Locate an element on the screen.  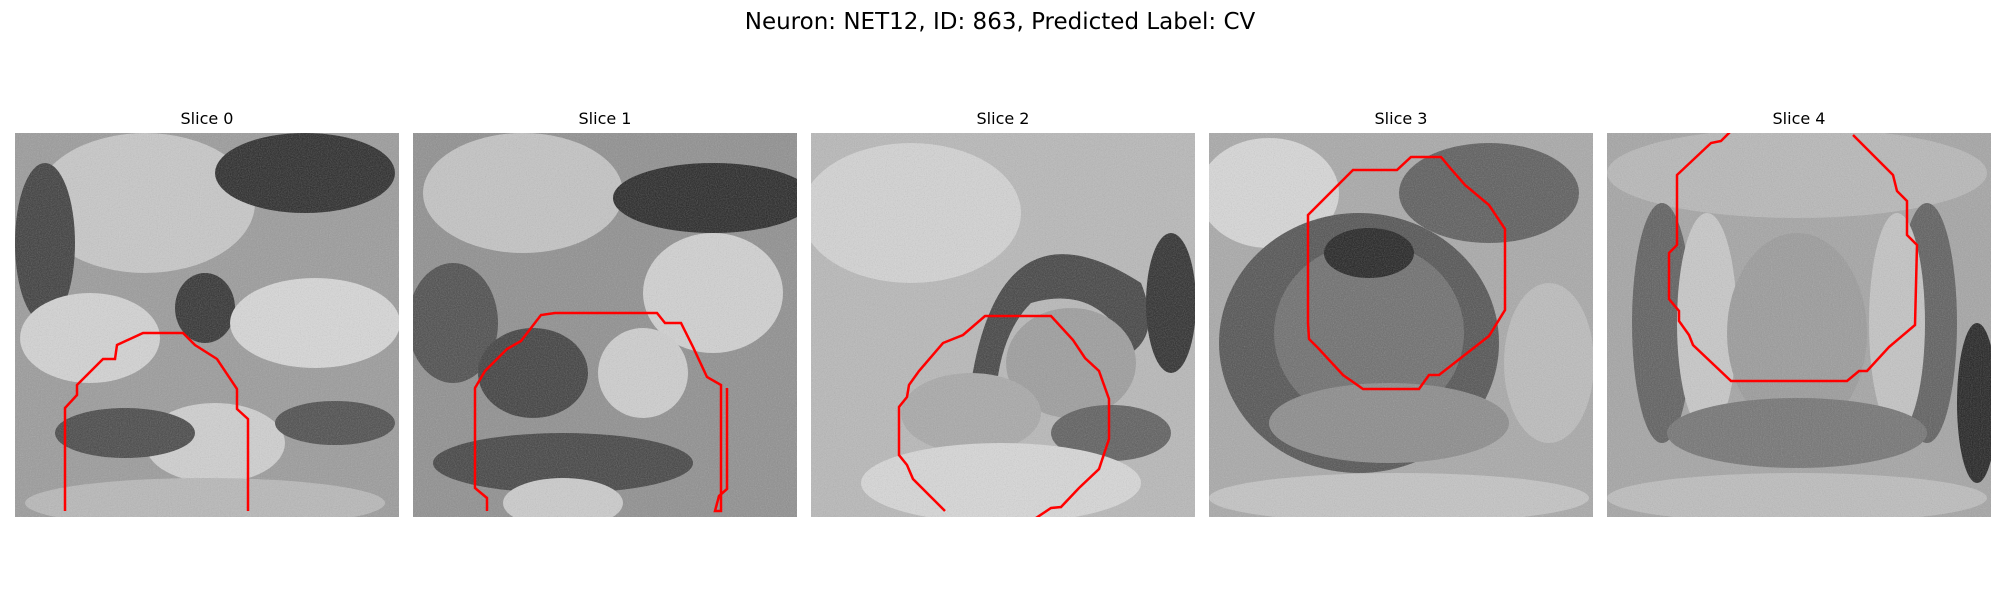
slice-title: Slice 0 is located at coordinates (207, 118).